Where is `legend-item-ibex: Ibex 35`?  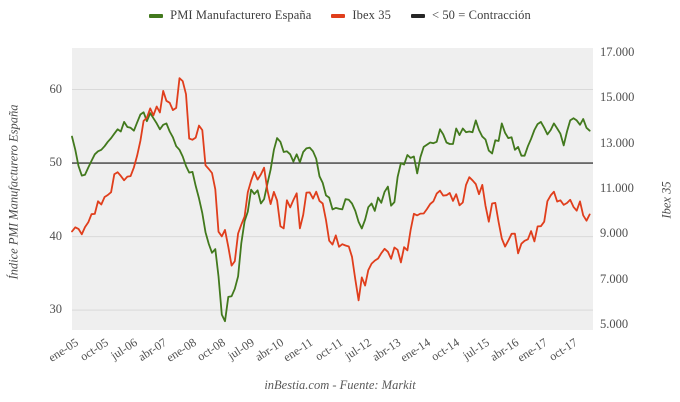 legend-item-ibex: Ibex 35 is located at coordinates (361, 15).